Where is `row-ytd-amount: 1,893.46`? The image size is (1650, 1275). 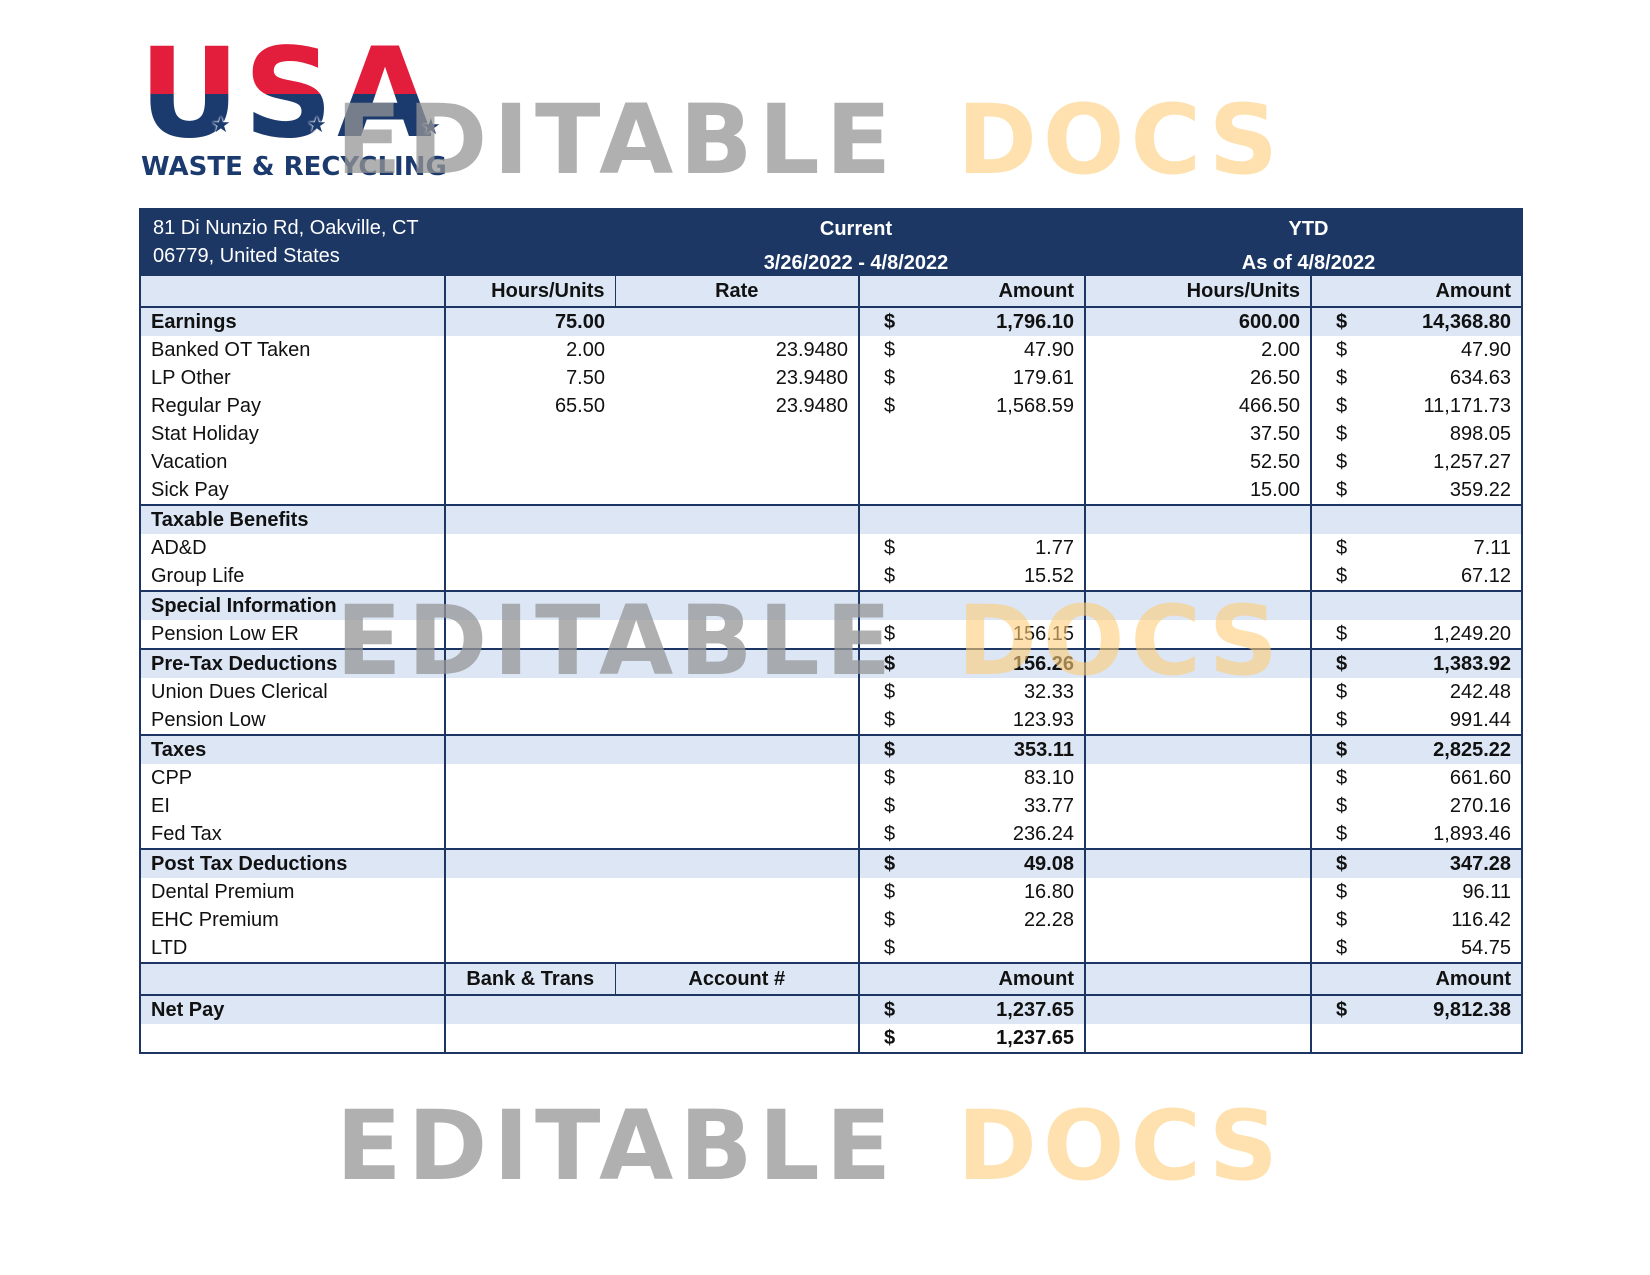
row-ytd-amount: 1,893.46 is located at coordinates (1472, 834).